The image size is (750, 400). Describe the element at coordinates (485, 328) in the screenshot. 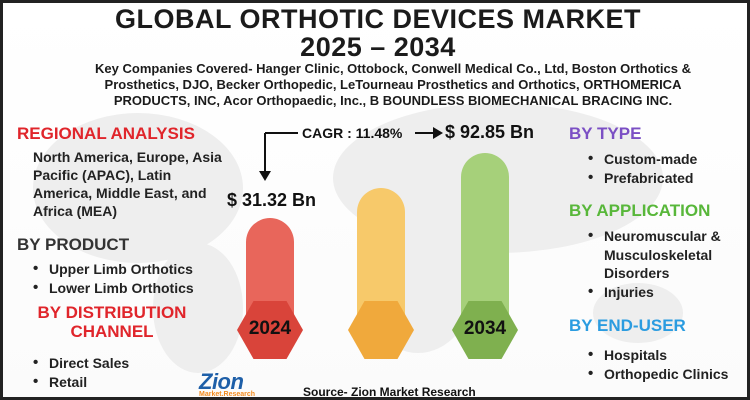

I see `year-label-2034: 2034` at that location.